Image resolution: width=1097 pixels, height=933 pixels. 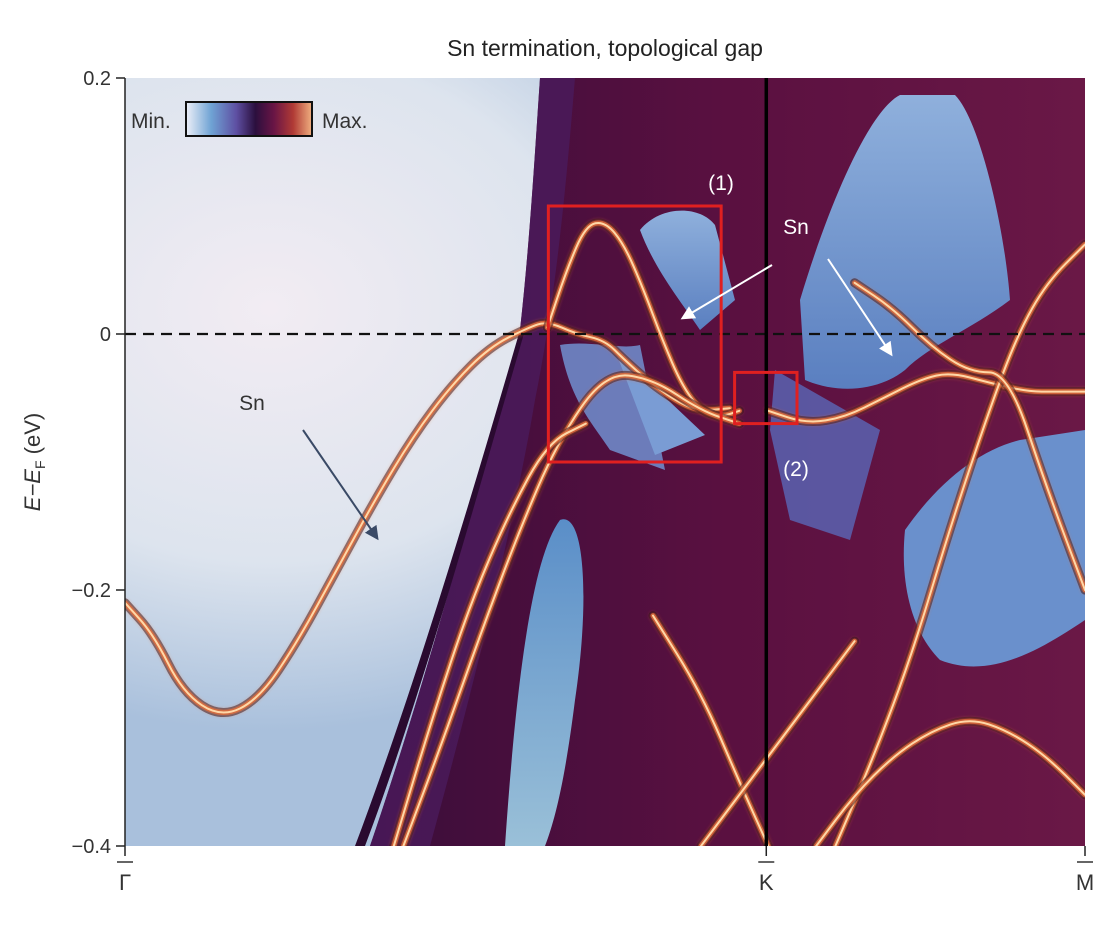 What do you see at coordinates (766, 882) in the screenshot?
I see `x-tick-label-1: K` at bounding box center [766, 882].